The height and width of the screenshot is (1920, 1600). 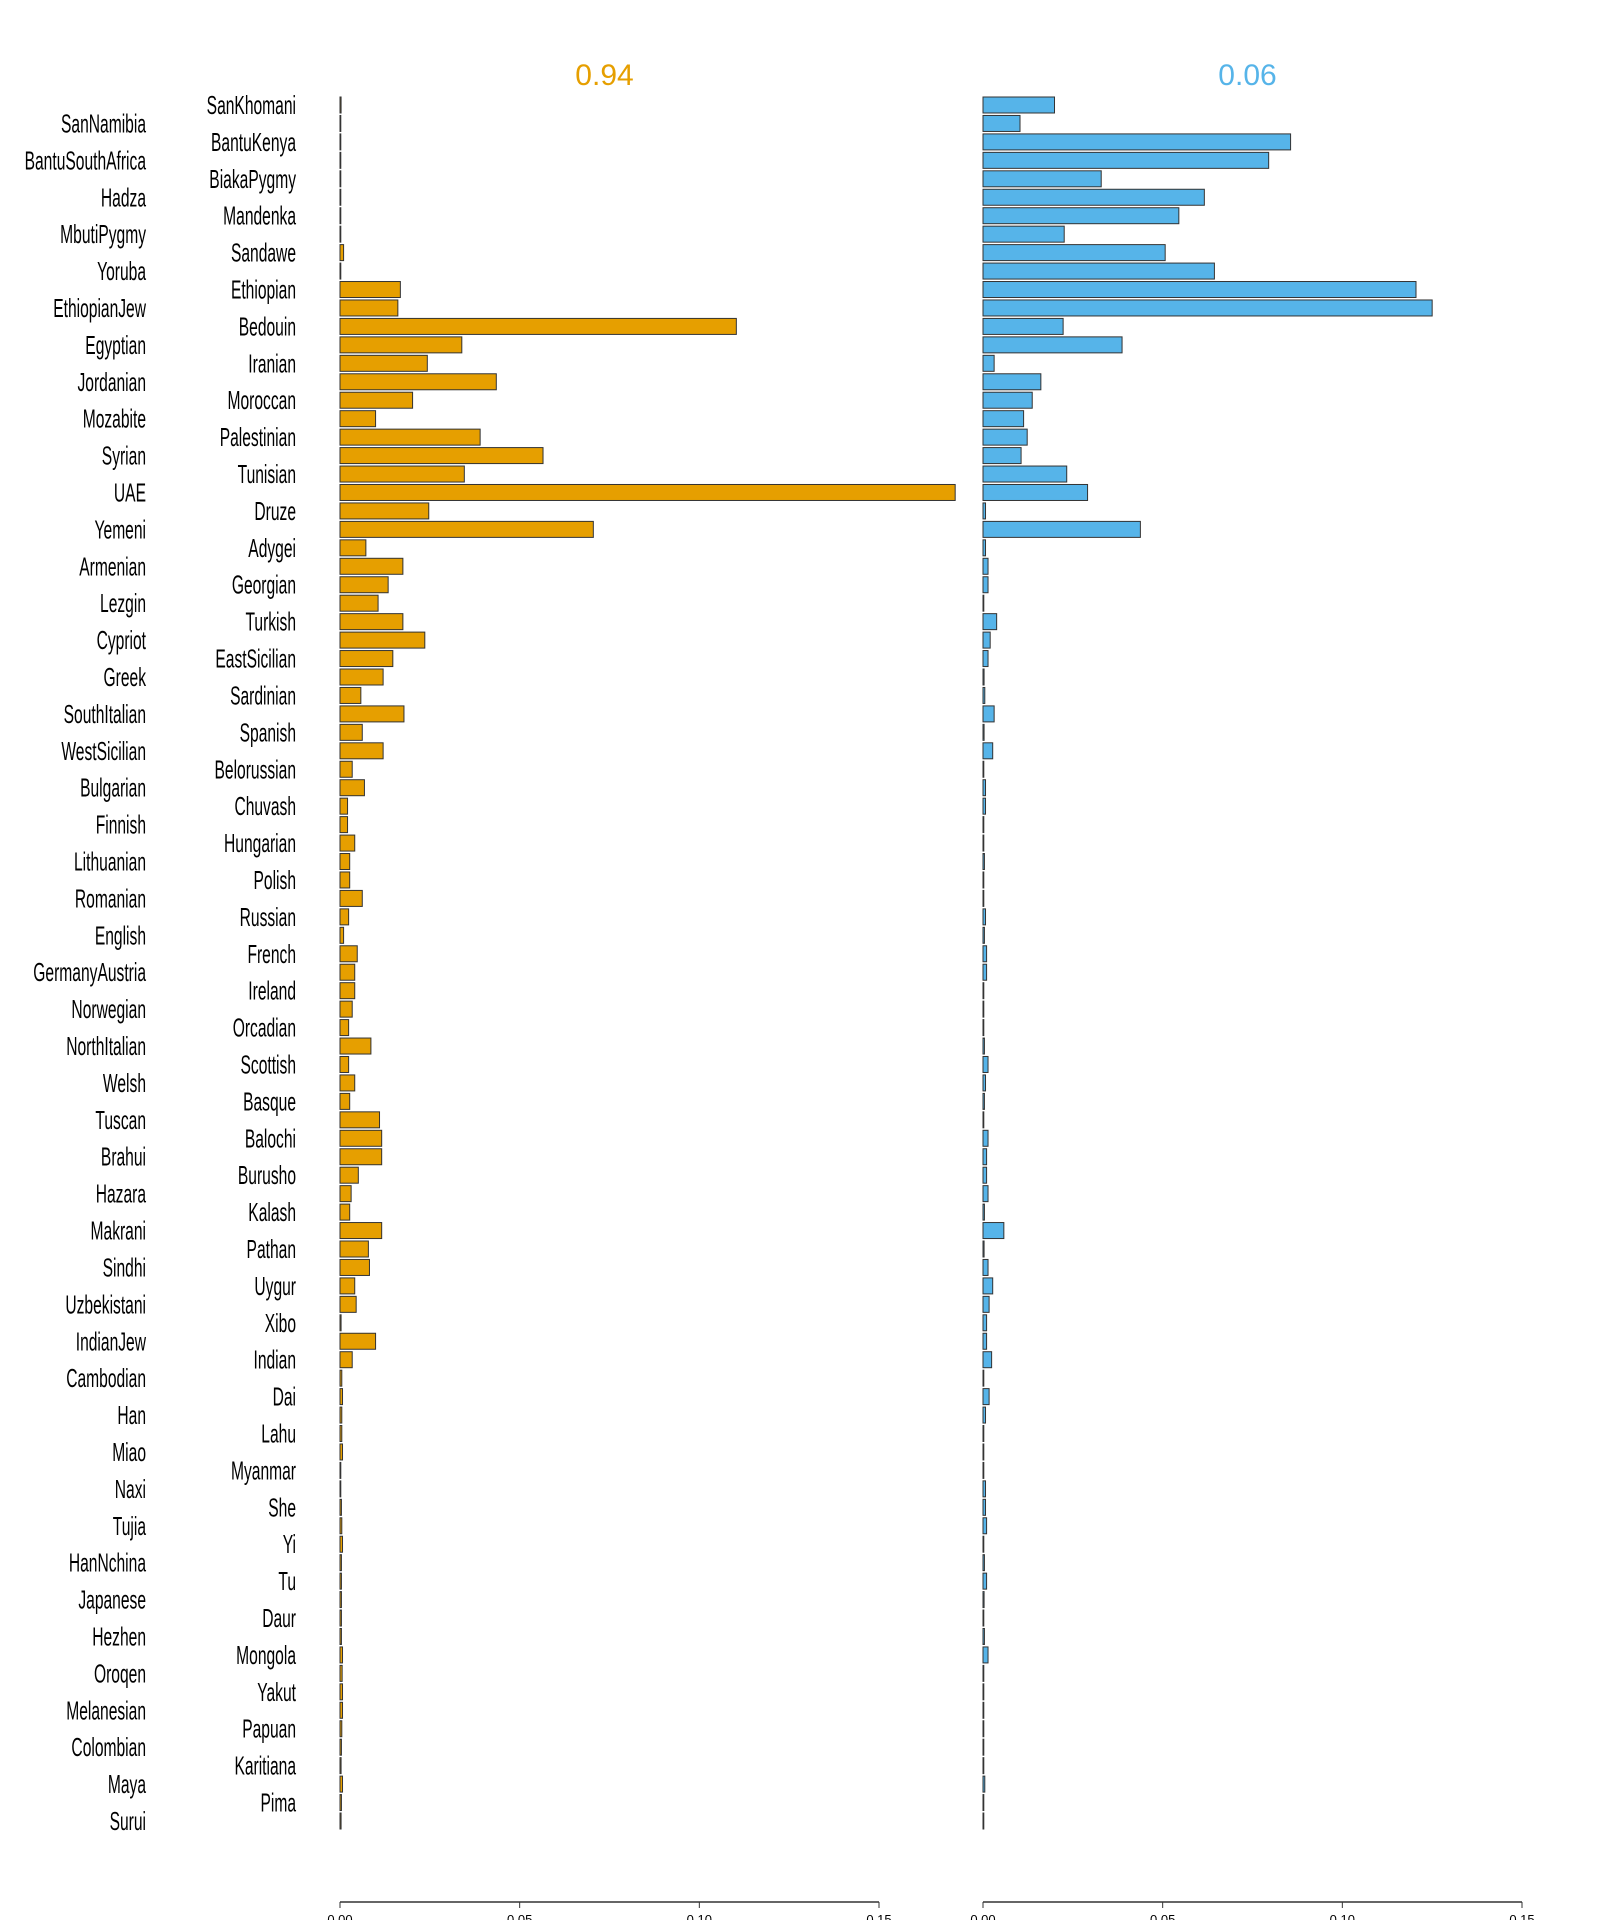 I want to click on category-label: Palestinian, so click(x=258, y=437).